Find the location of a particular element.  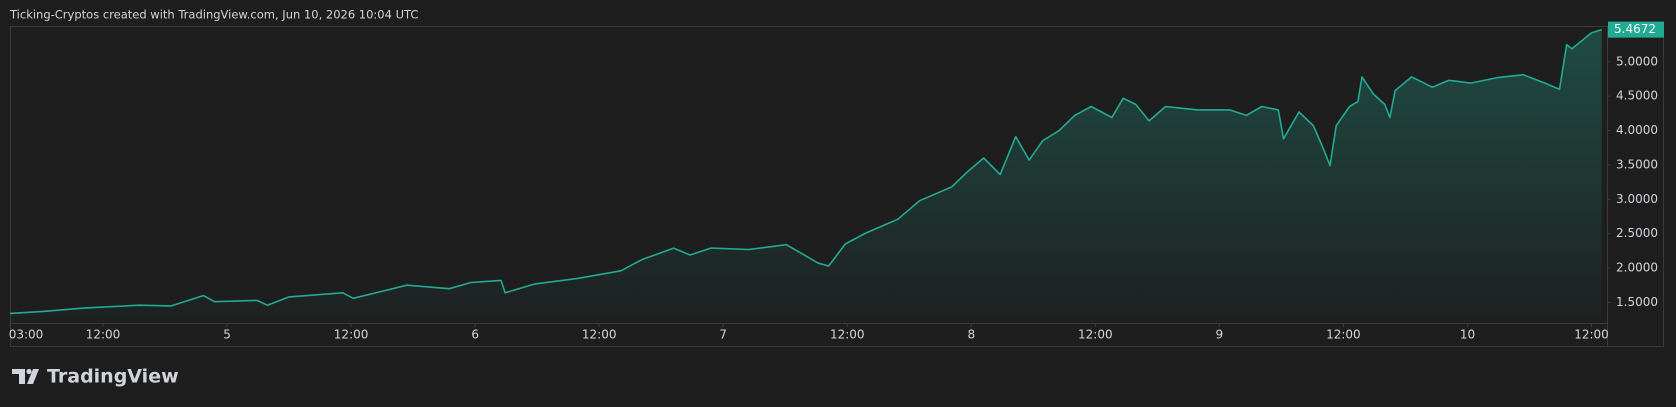

x-tick-label: 9 is located at coordinates (1220, 335).